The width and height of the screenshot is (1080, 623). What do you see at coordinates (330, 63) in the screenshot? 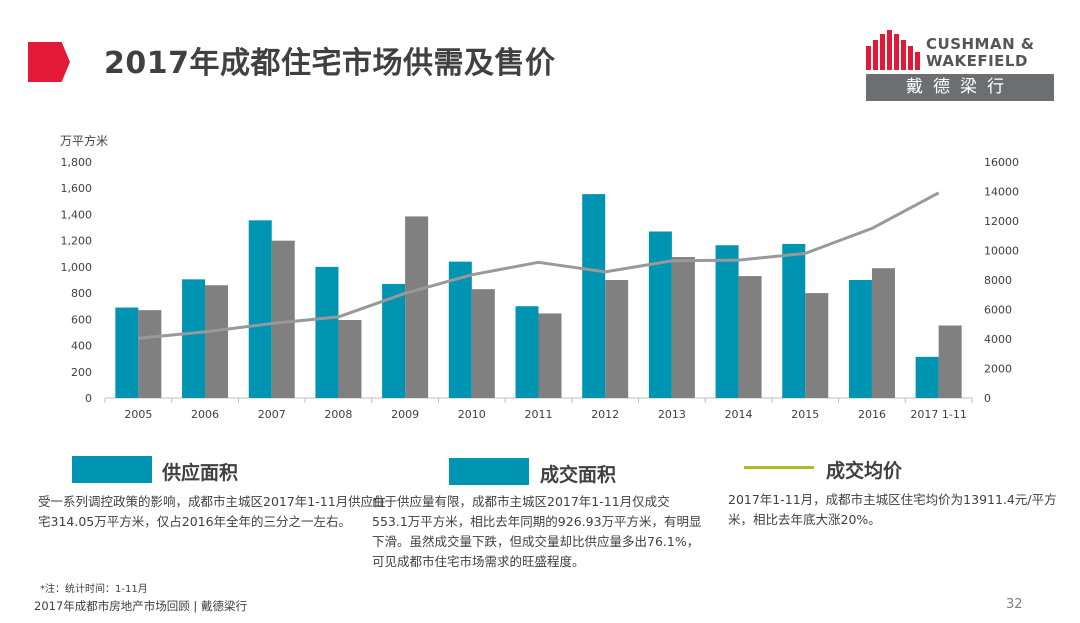
I see `page-title: 2017年成都住宅市场供需及售价` at bounding box center [330, 63].